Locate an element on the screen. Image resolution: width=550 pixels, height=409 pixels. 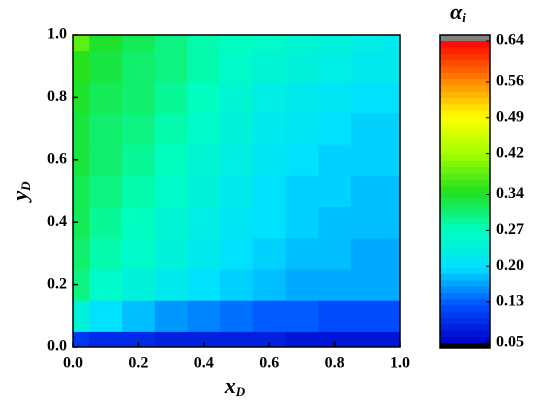
colorbar-frame is located at coordinates (465, 191).